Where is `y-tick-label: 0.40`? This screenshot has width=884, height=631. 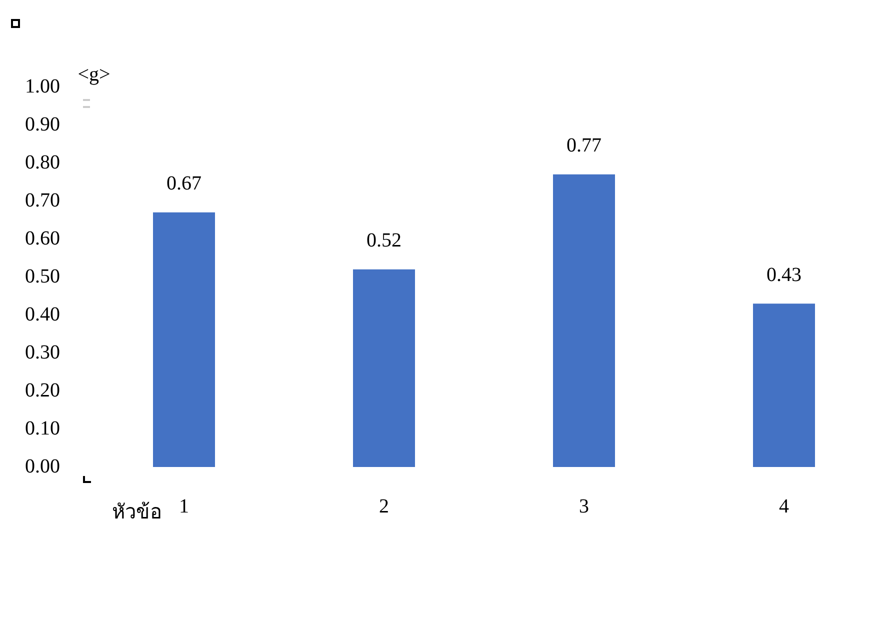 y-tick-label: 0.40 is located at coordinates (42, 314).